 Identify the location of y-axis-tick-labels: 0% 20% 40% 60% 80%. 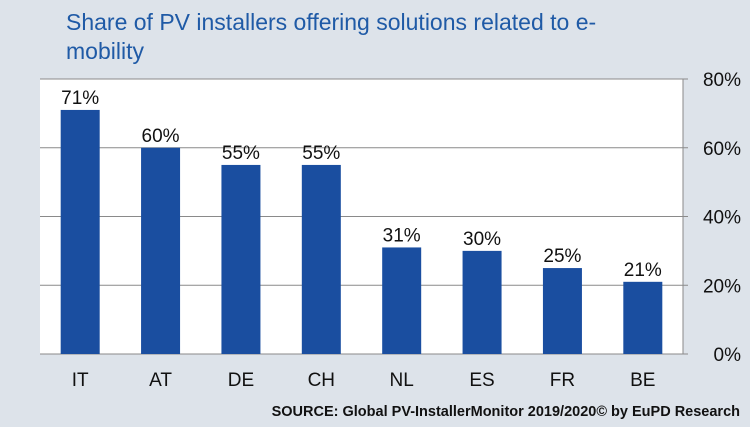
(722, 218).